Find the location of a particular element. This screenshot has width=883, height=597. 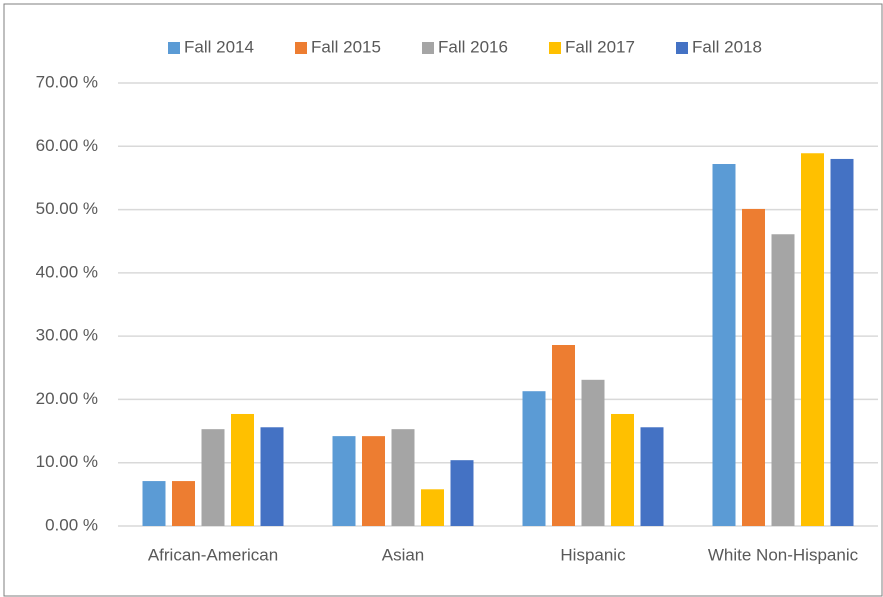

legend-label: Fall 2014 is located at coordinates (219, 46).